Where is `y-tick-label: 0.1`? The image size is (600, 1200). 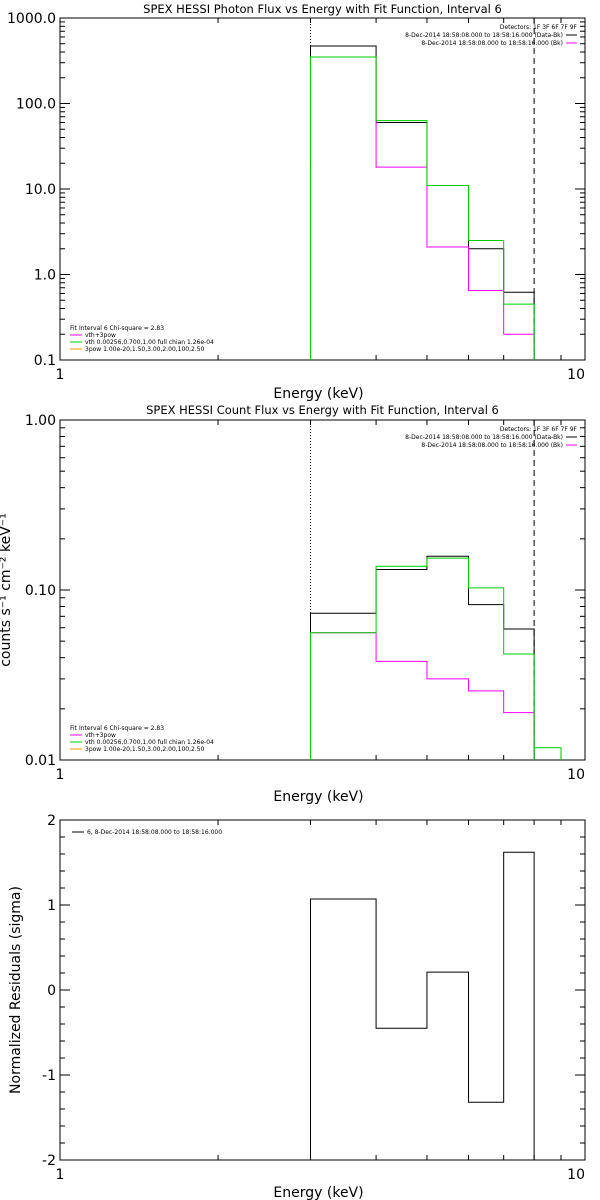
y-tick-label: 0.1 is located at coordinates (45, 361).